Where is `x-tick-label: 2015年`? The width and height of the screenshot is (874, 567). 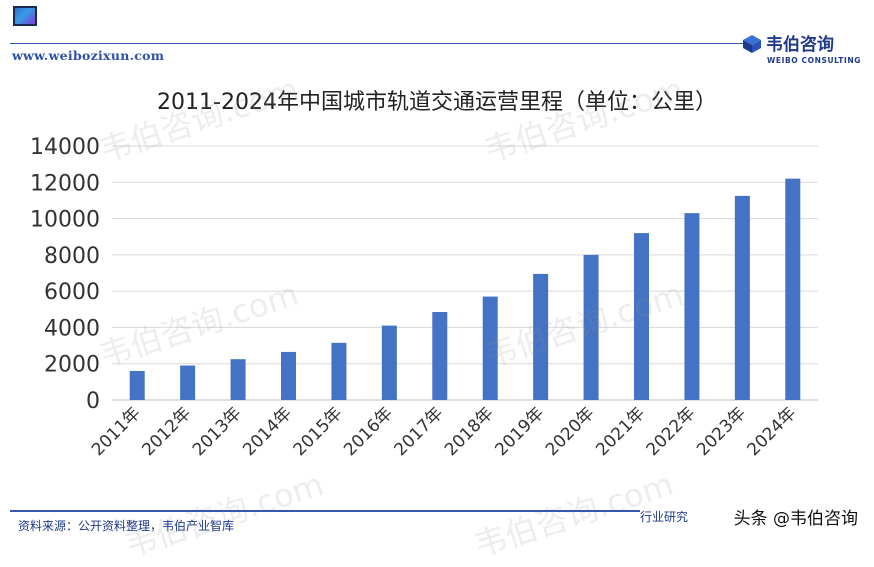 x-tick-label: 2015年 is located at coordinates (318, 431).